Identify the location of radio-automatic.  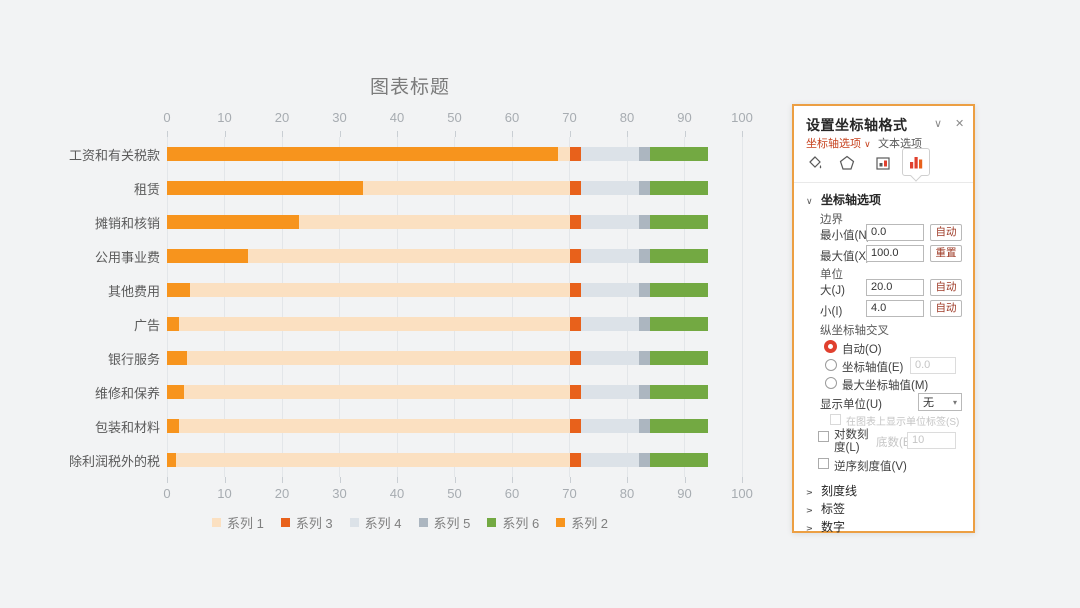
(830, 346).